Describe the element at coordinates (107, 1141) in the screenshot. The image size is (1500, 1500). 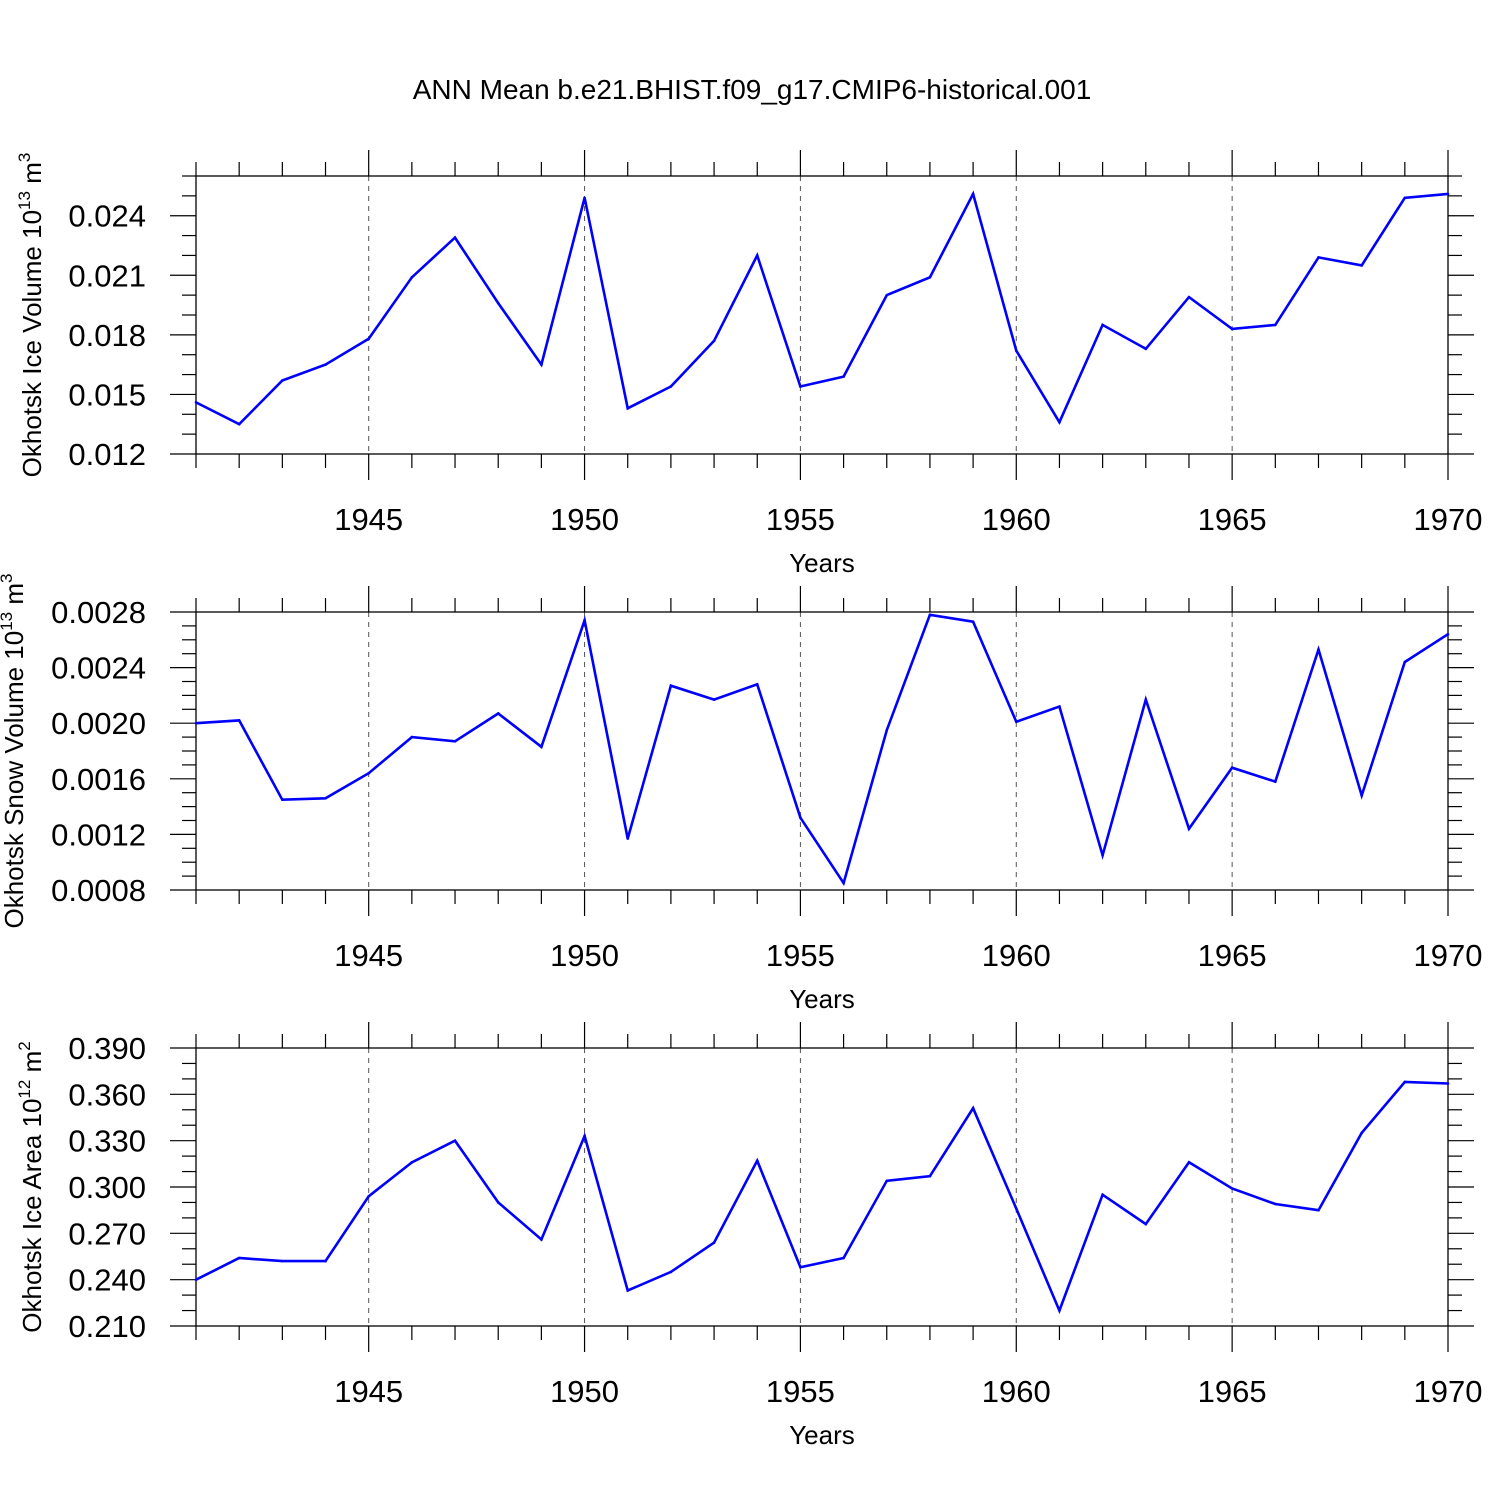
I see `y-tick-label: 0.330` at that location.